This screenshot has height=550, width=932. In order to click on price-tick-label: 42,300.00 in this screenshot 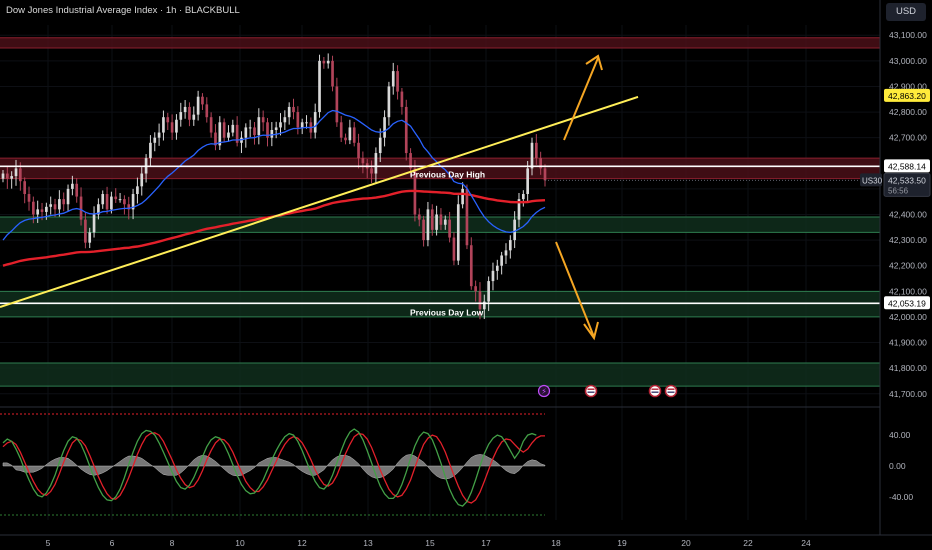, I will do `click(908, 240)`.